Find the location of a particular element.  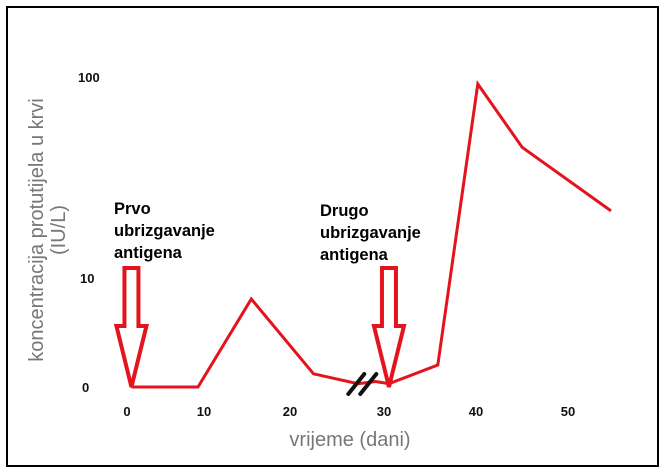

y-axis-title: koncentracija protutijela u krvi is located at coordinates (37, 229).